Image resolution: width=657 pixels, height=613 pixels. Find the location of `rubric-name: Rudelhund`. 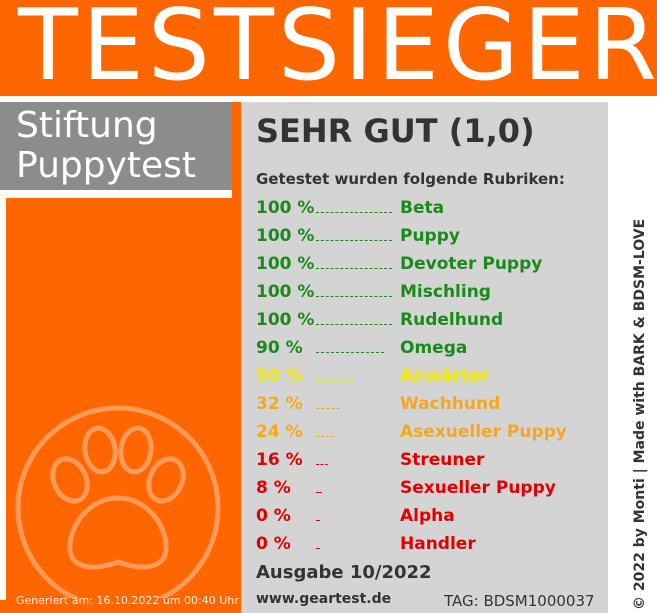

rubric-name: Rudelhund is located at coordinates (452, 320).